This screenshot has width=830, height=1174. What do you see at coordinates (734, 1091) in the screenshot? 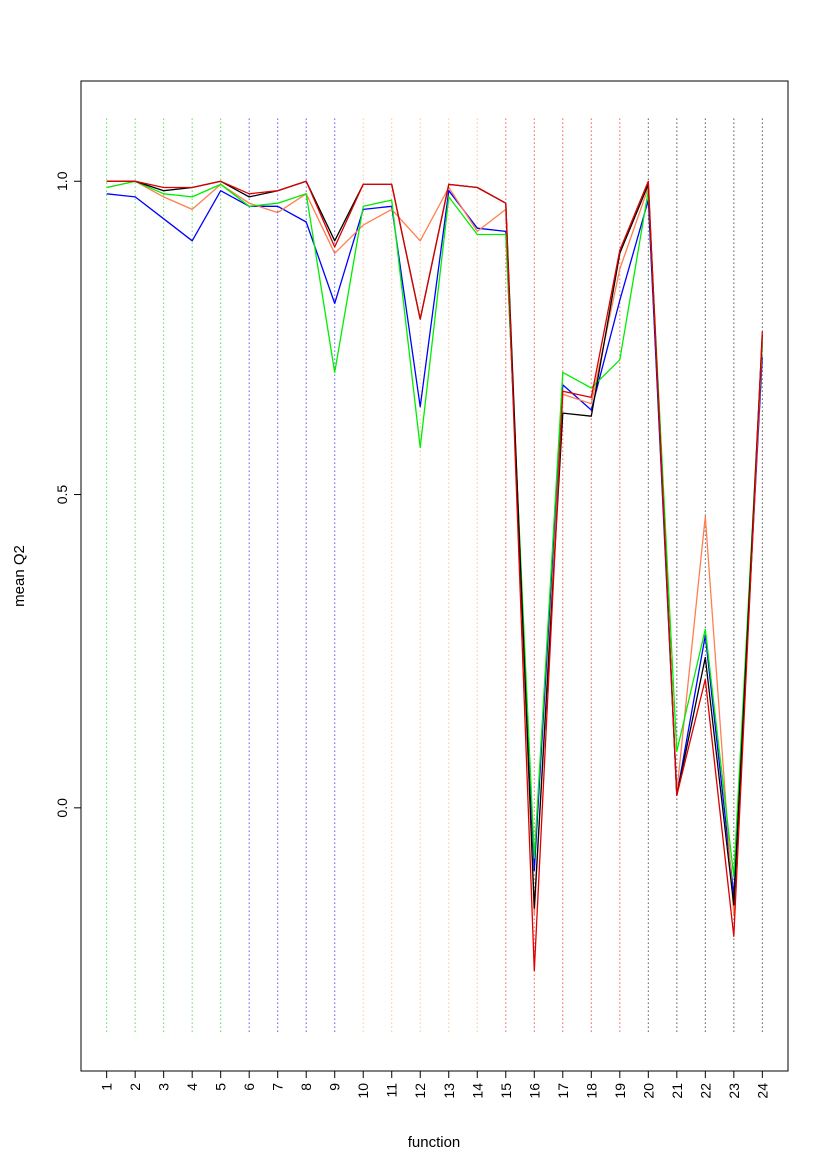
I see `x-tick-label: 23` at bounding box center [734, 1091].